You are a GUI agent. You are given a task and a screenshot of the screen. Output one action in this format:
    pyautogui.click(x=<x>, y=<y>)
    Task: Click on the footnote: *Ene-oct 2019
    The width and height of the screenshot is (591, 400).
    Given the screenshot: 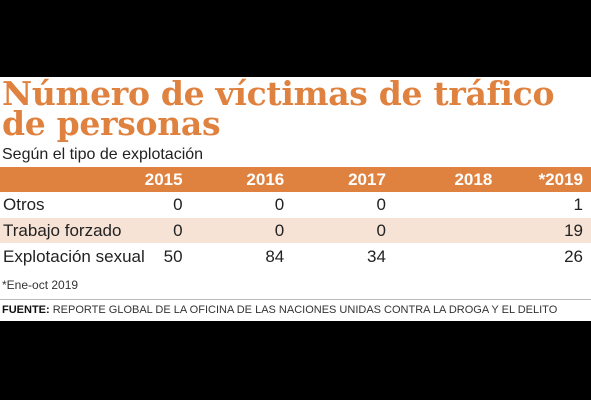 What is the action you would take?
    pyautogui.click(x=40, y=285)
    